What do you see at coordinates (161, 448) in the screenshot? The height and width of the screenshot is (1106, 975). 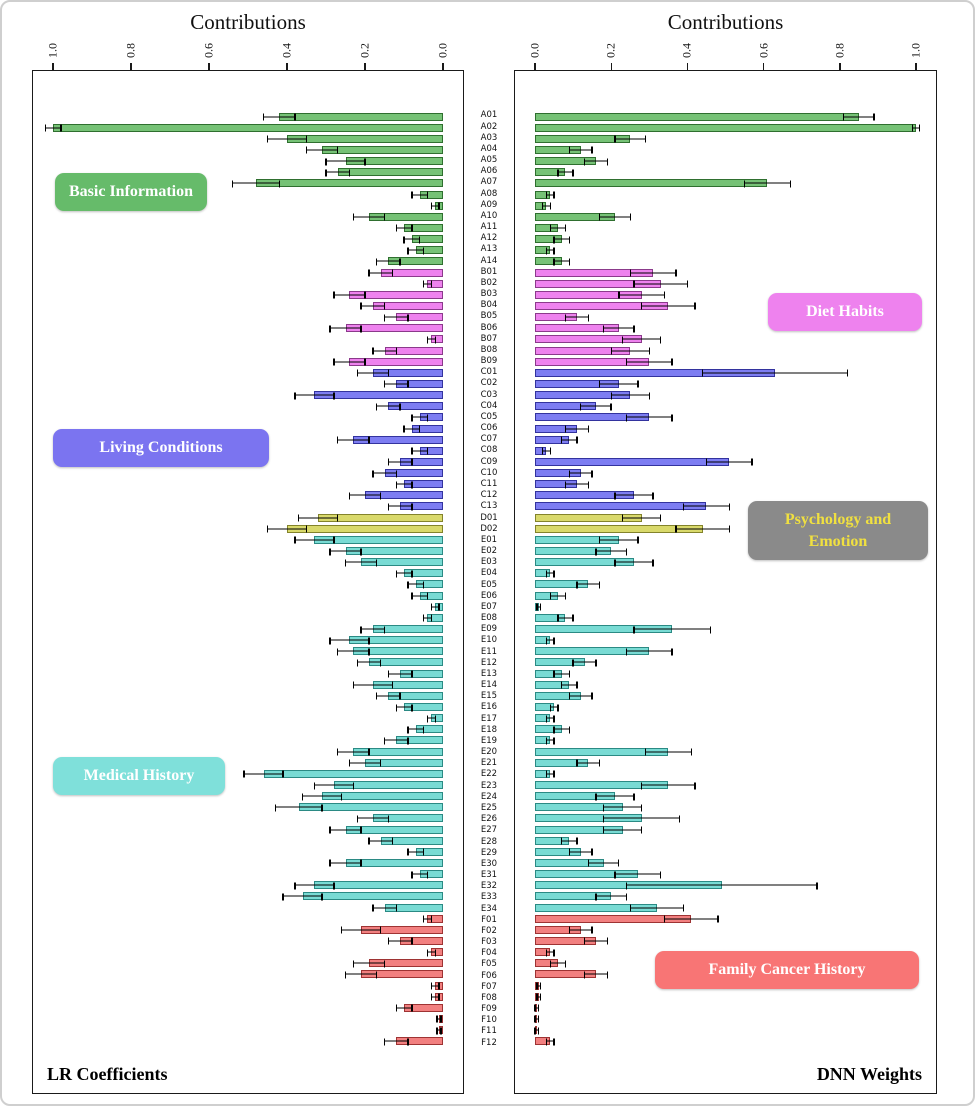 I see `legend-living-conditions: Living Conditions` at bounding box center [161, 448].